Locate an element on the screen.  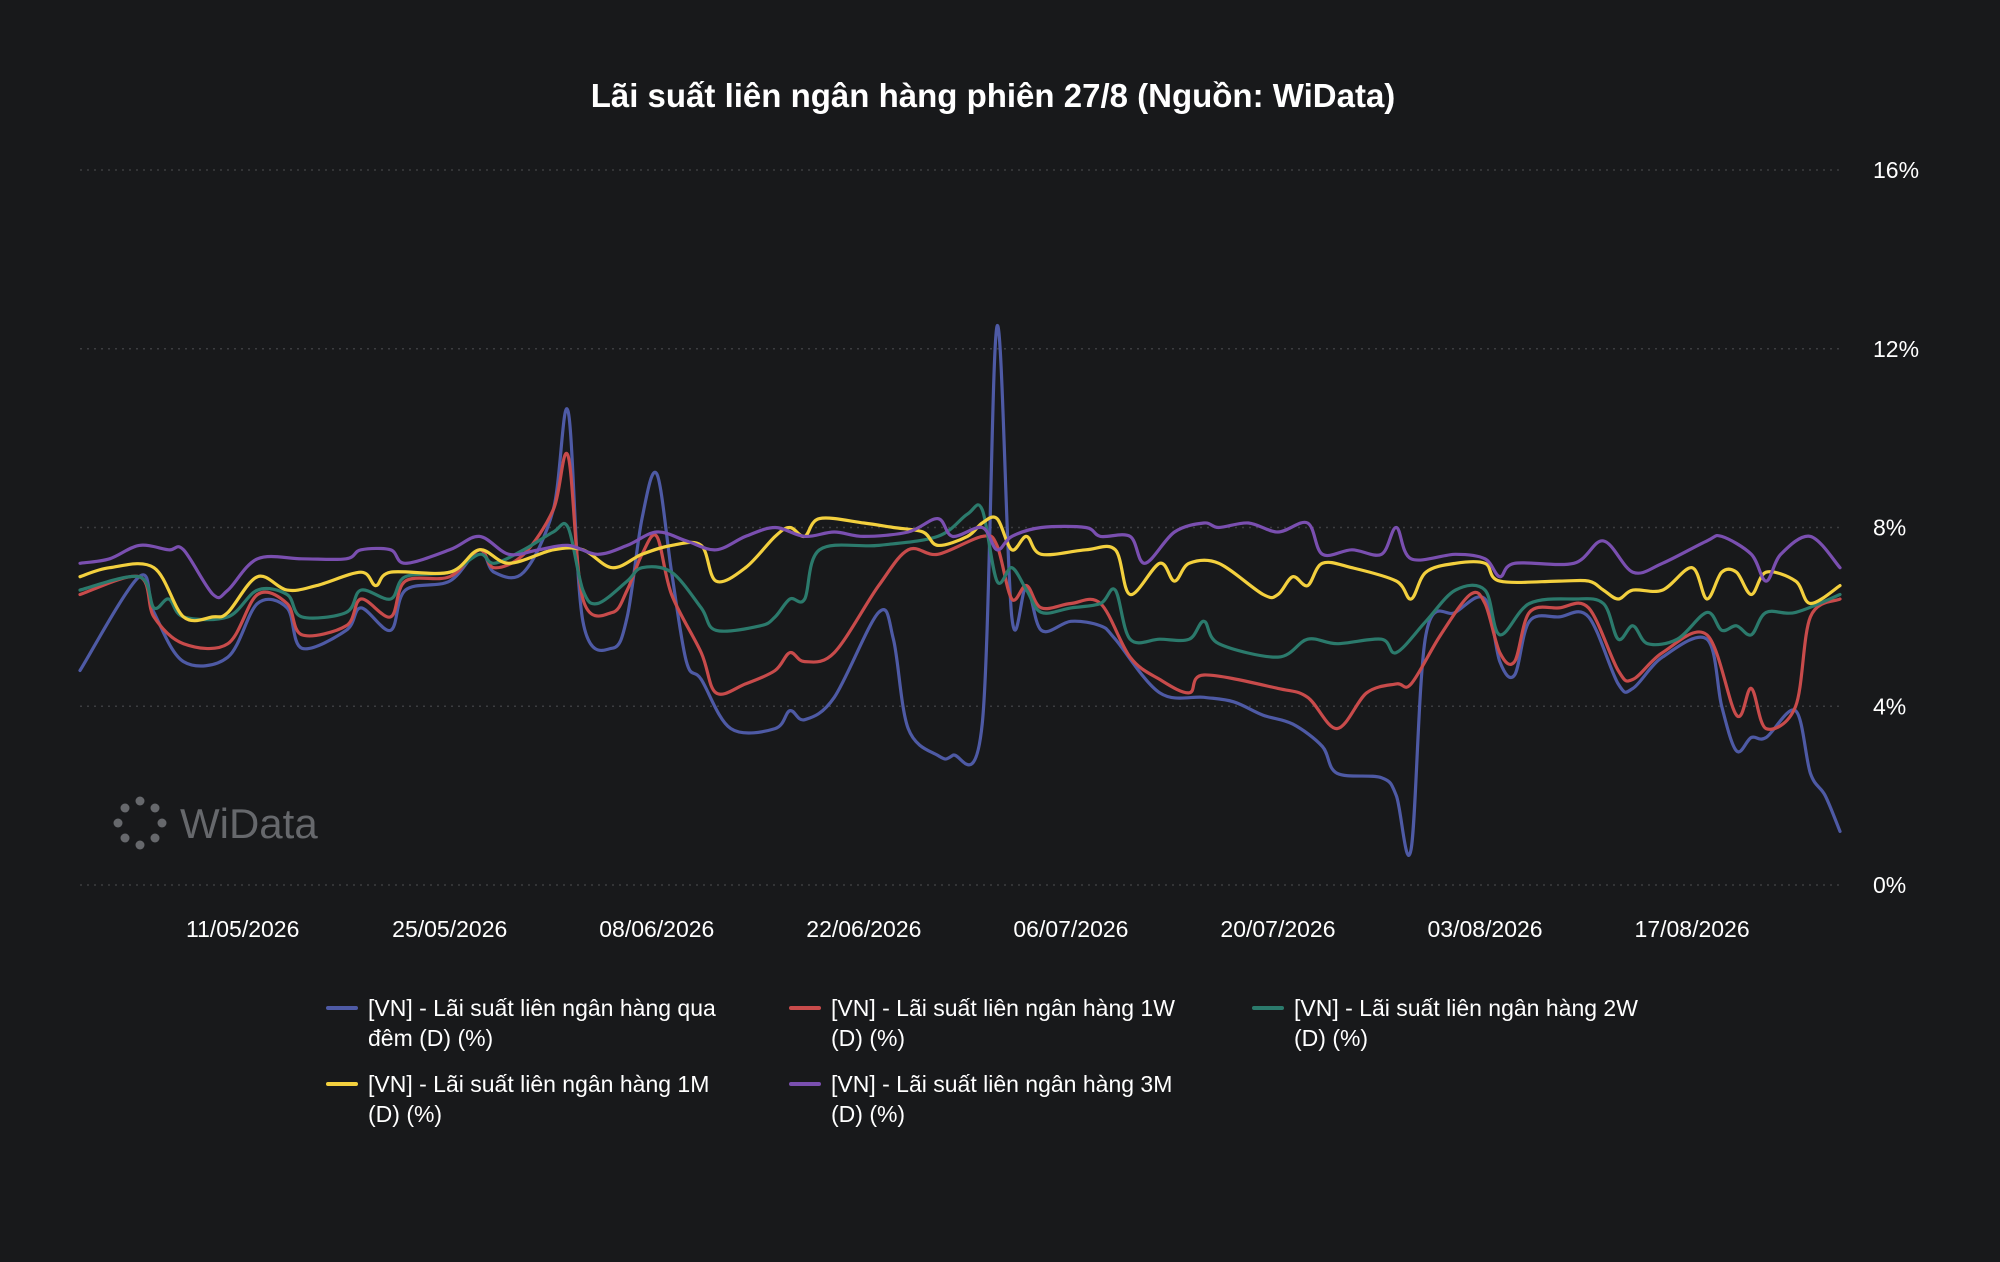
x-tick-label: 22/06/2026 is located at coordinates (863, 929).